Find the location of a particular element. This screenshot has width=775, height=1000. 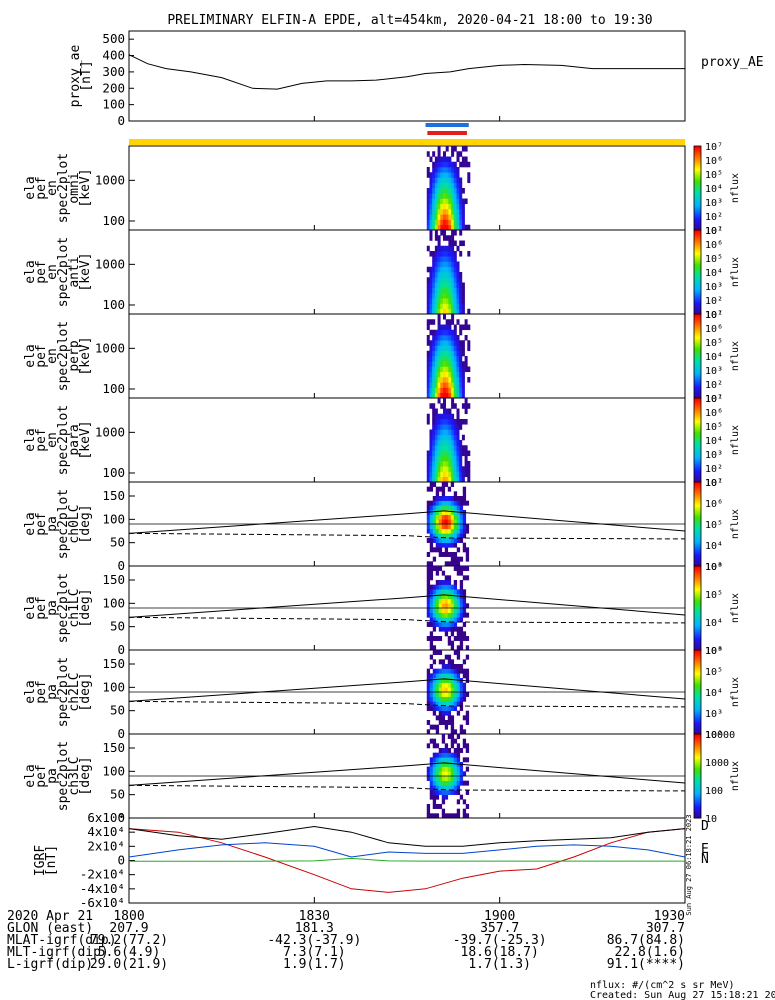

ch0LC-cbar-tick-label: 10⁴ is located at coordinates (714, 546).